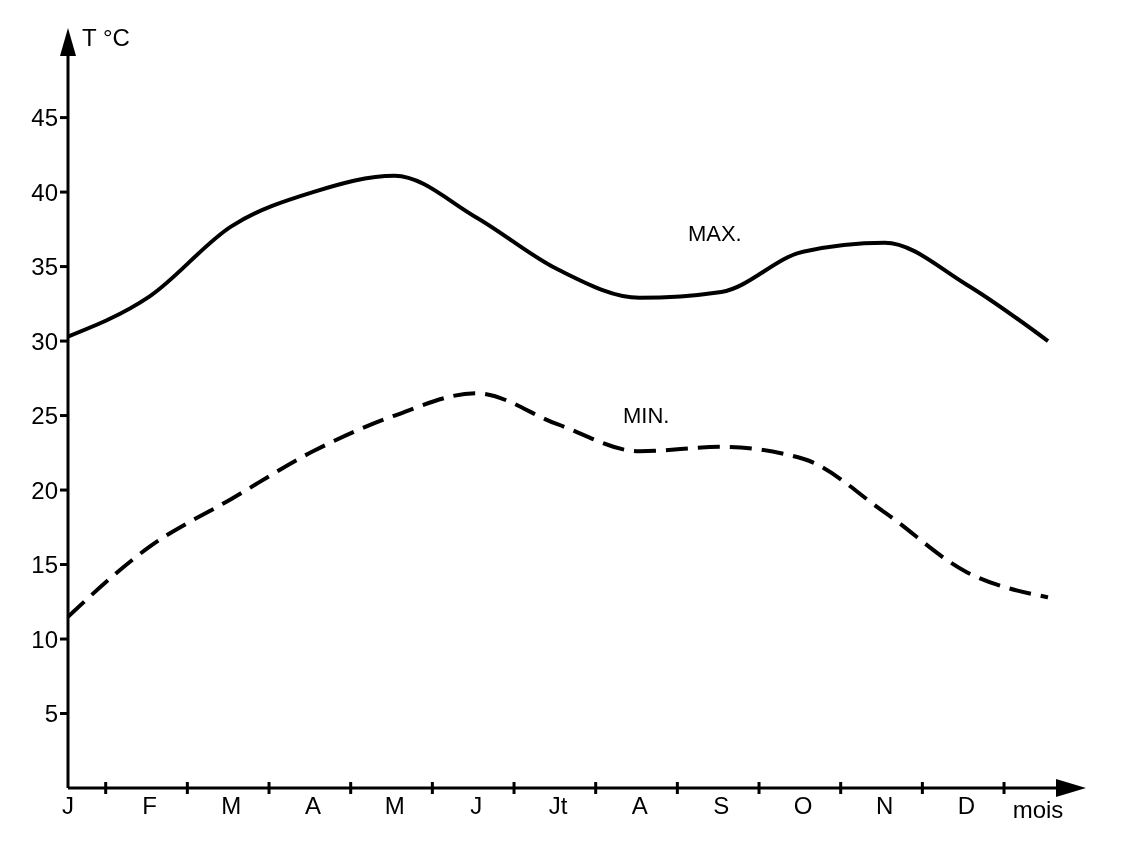 This screenshot has height=866, width=1122. What do you see at coordinates (51, 714) in the screenshot?
I see `y-tick-label: 5` at bounding box center [51, 714].